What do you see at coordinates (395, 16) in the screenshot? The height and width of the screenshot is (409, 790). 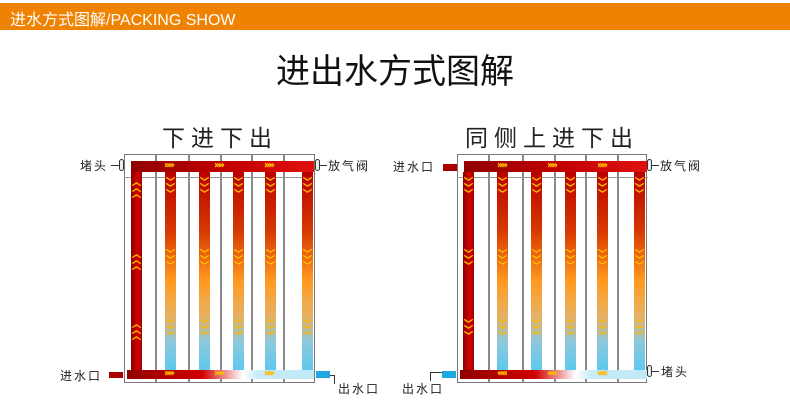 I see `header-bar: 进水方式图解/PACKING SHOW` at bounding box center [395, 16].